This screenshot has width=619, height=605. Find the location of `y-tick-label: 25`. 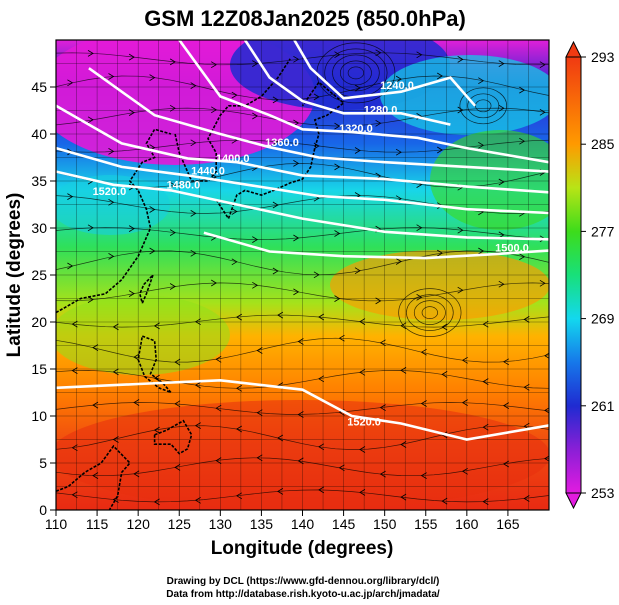

y-tick-label: 25 is located at coordinates (39, 275).